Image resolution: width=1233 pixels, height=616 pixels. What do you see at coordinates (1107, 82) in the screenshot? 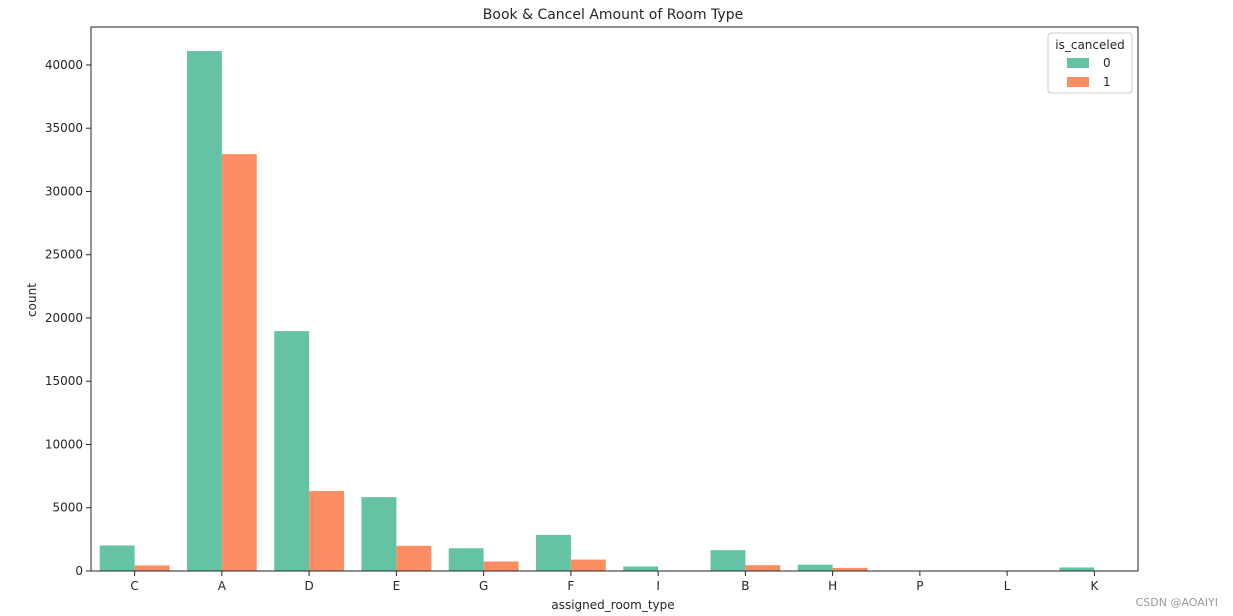
I see `legend-label-1: 1` at bounding box center [1107, 82].